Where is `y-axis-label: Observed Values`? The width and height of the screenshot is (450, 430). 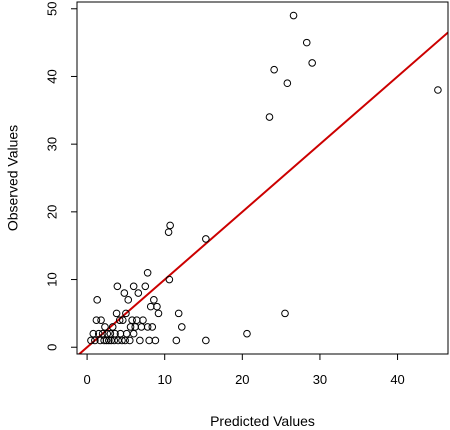 y-axis-label: Observed Values is located at coordinates (13, 178).